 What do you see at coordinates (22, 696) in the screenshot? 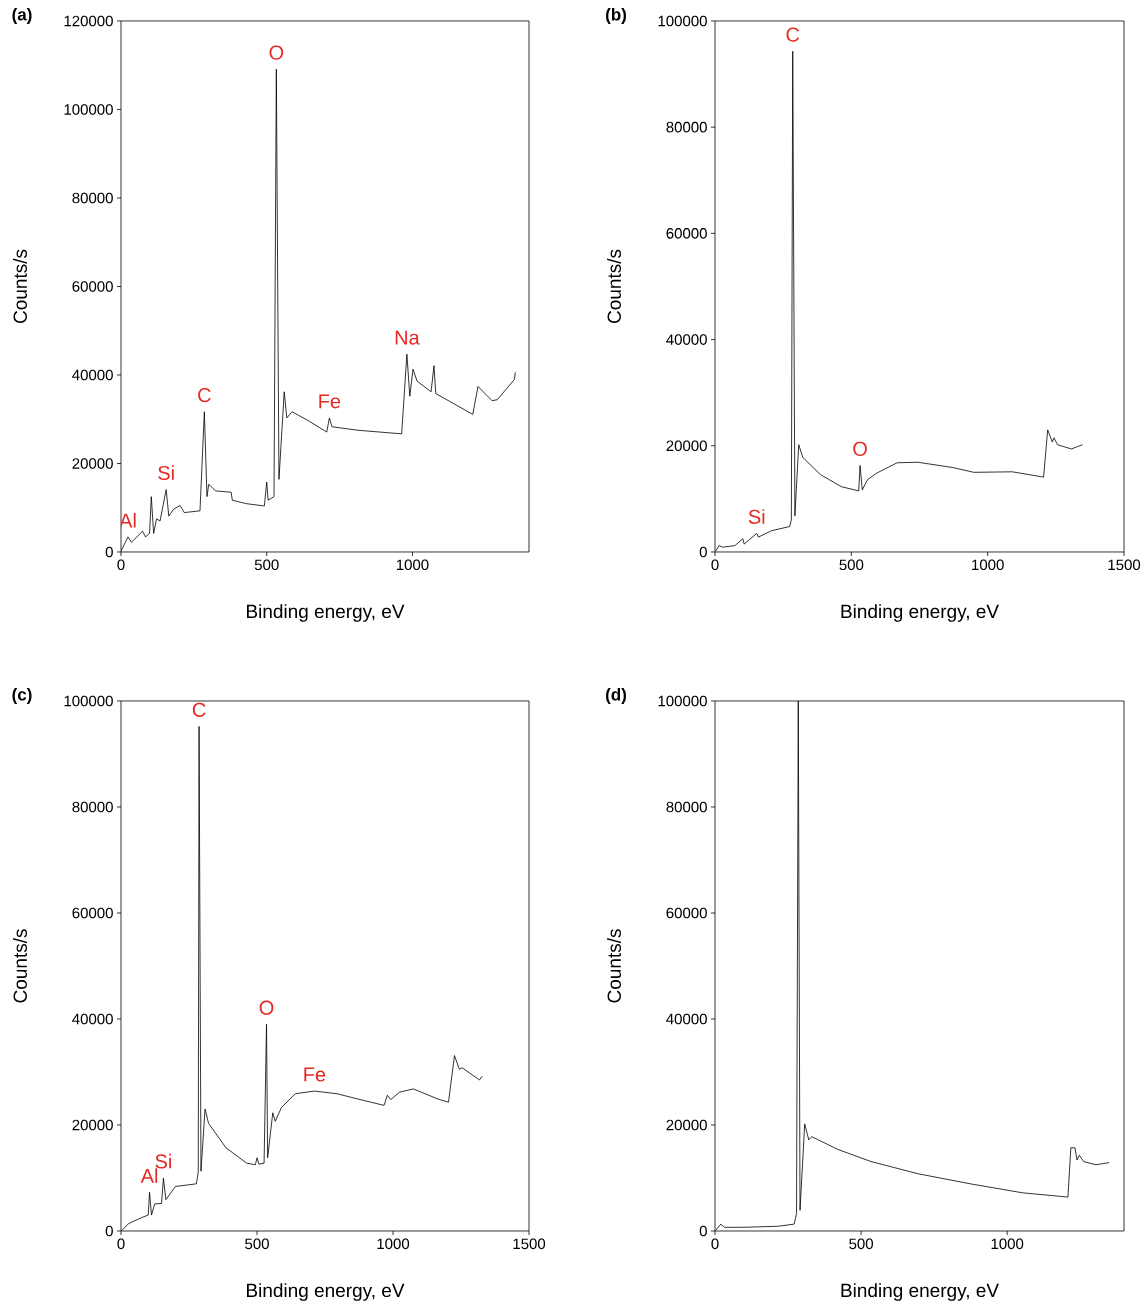
I see `chart-title: (c)` at bounding box center [22, 696].